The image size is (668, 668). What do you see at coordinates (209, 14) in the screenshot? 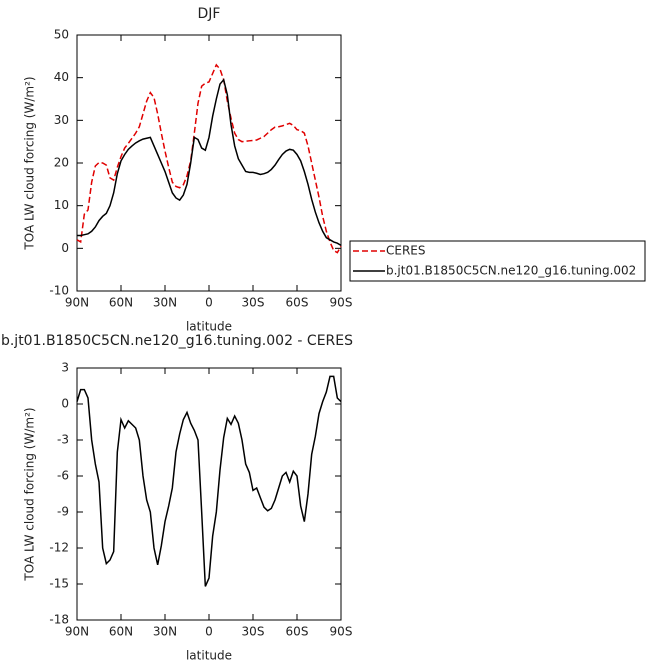
I see `chart-title: DJF` at bounding box center [209, 14].